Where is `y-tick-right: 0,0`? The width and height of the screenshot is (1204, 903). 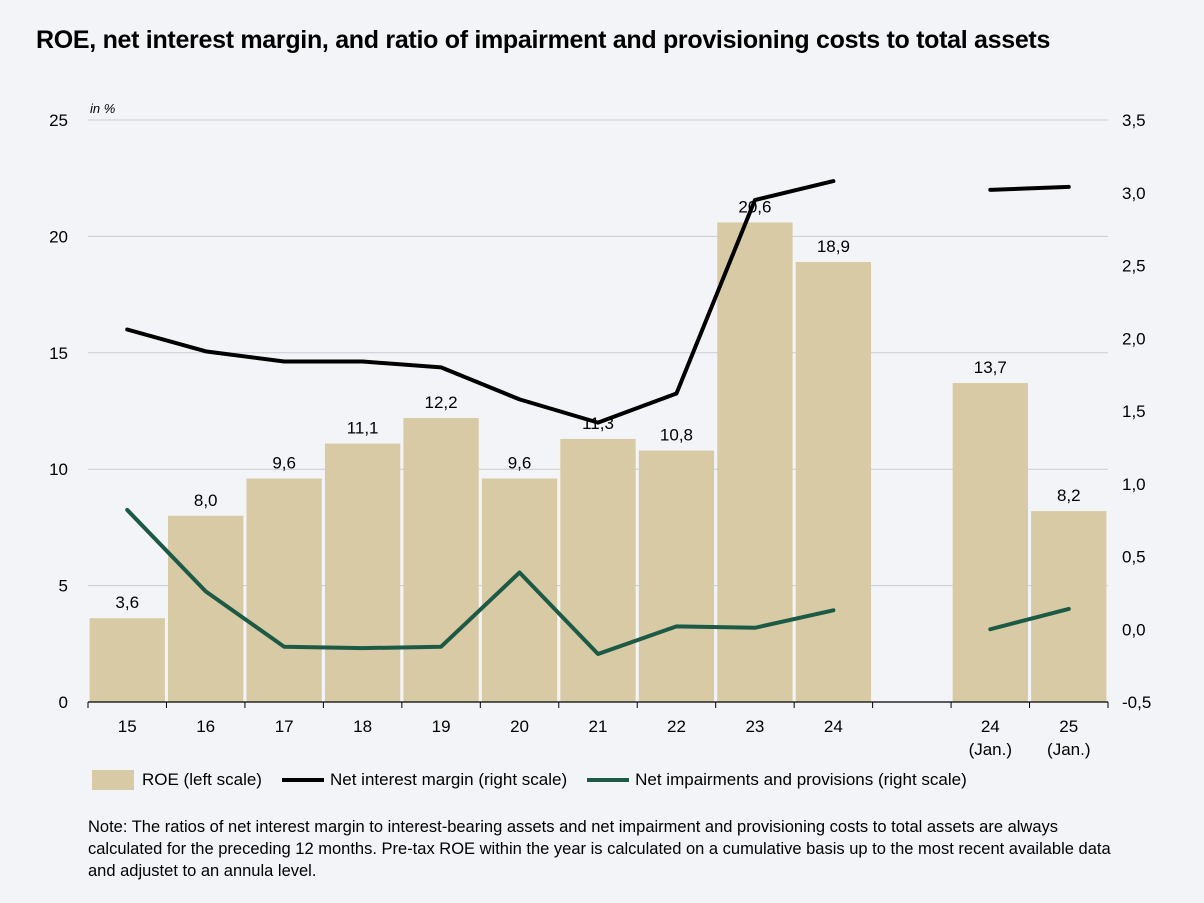
y-tick-right: 0,0 is located at coordinates (1134, 629).